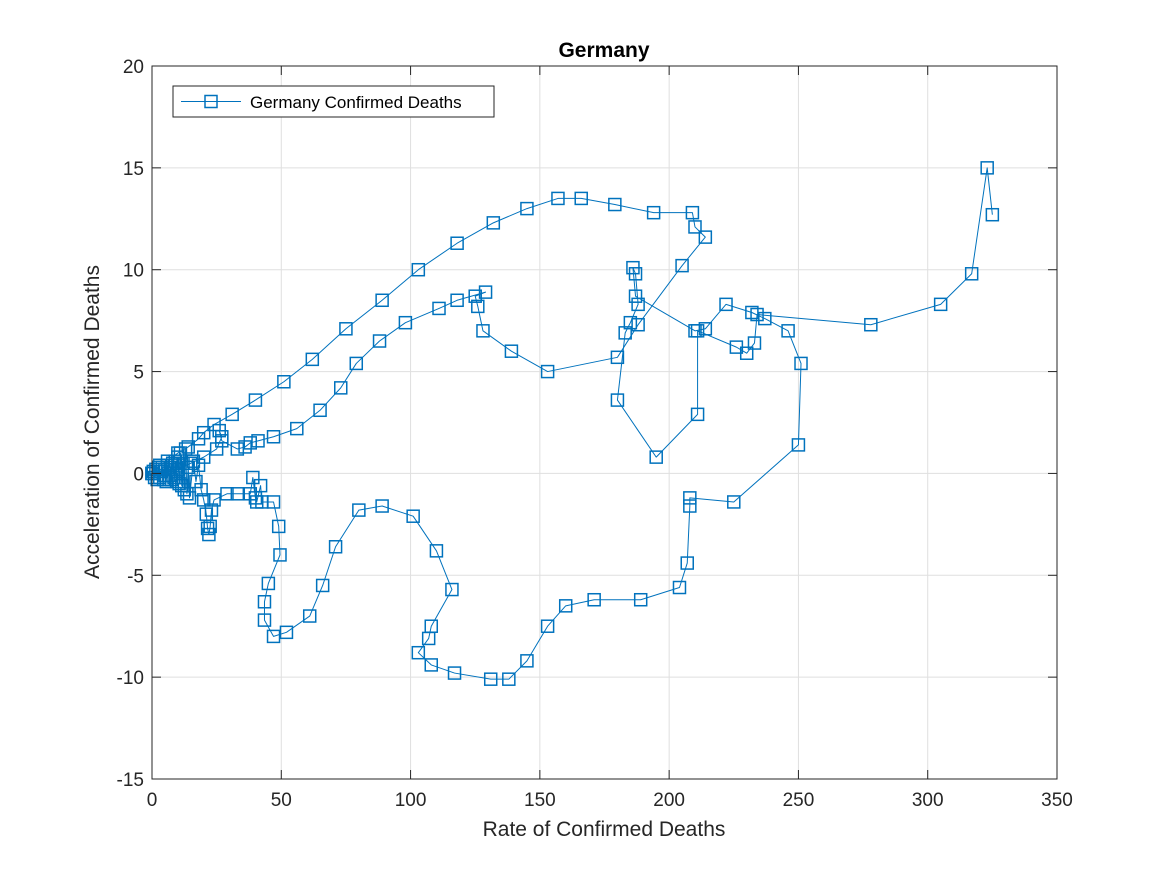 This screenshot has width=1167, height=875. What do you see at coordinates (540, 800) in the screenshot?
I see `x-tick-label: 150` at bounding box center [540, 800].